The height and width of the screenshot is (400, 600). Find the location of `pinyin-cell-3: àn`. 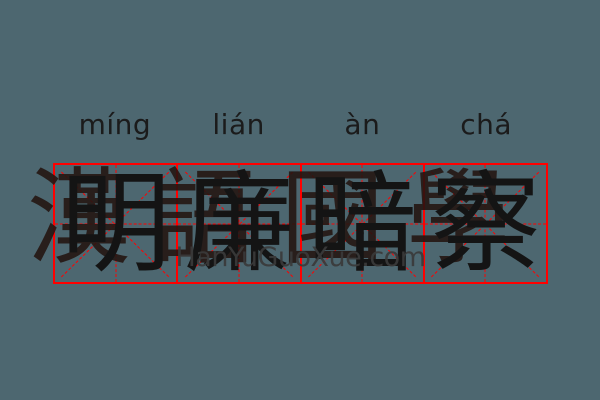

pinyin-cell-3: àn is located at coordinates (362, 124).